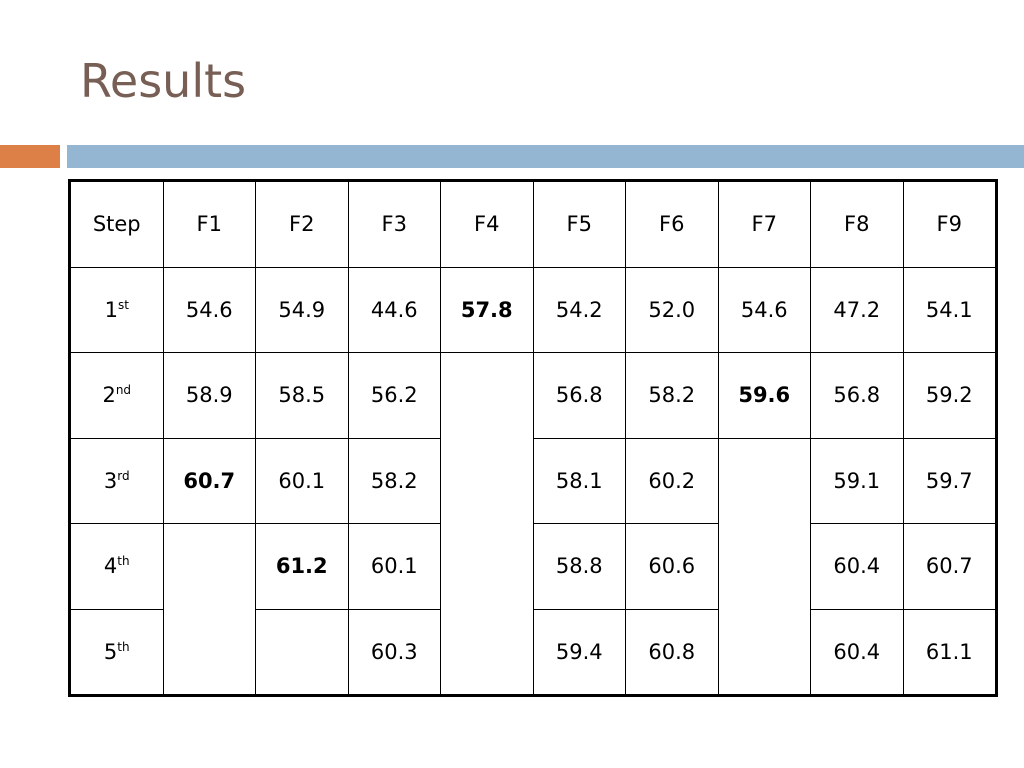 The width and height of the screenshot is (1024, 768). Describe the element at coordinates (949, 652) in the screenshot. I see `cell: 61.1` at that location.